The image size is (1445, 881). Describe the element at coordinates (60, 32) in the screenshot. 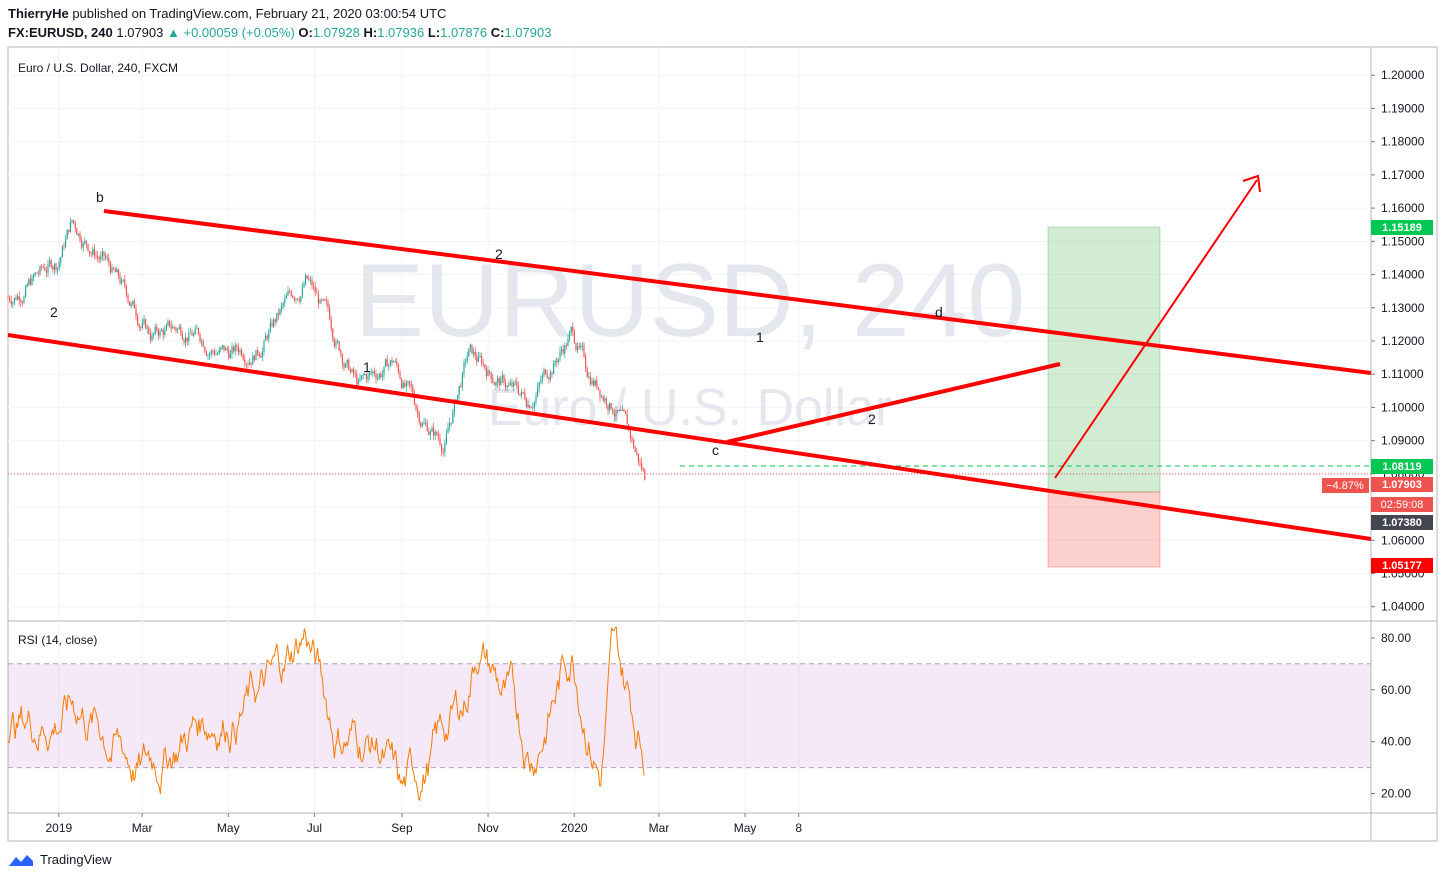

I see `symbol-label: FX:EURUSD, 240` at that location.